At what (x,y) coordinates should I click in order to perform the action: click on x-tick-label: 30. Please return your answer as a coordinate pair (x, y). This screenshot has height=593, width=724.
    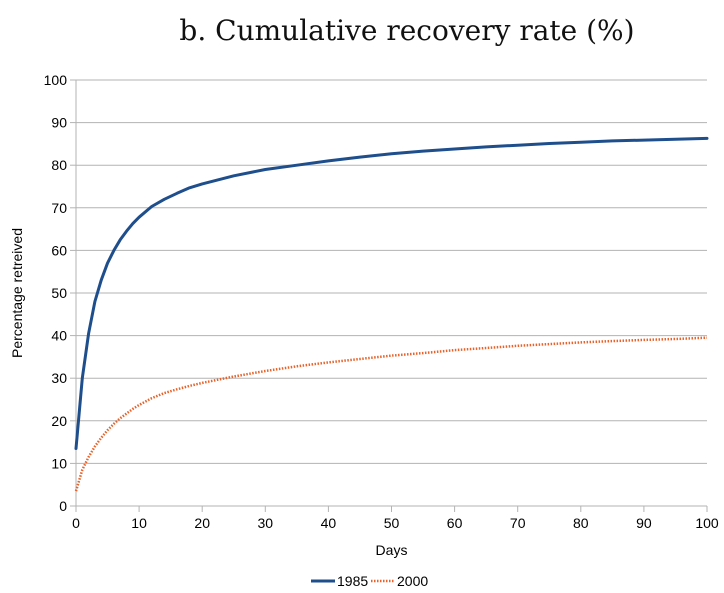
    Looking at the image, I should click on (266, 523).